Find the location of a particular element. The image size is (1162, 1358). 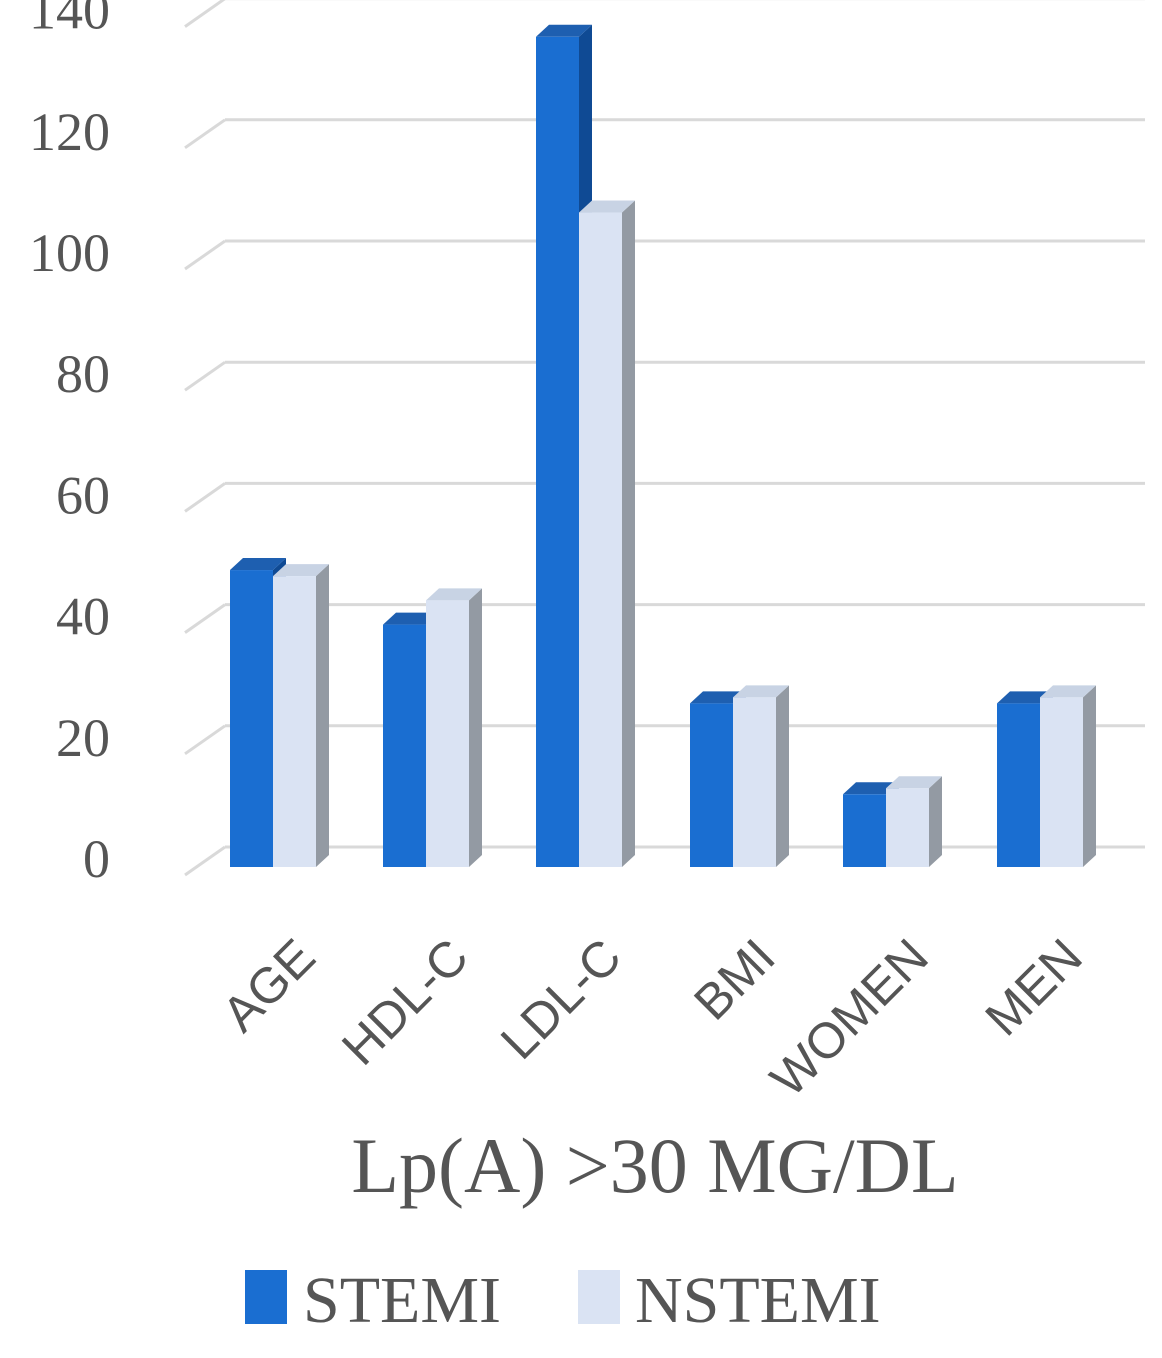

legend-label: NSTEMI is located at coordinates (758, 1300).